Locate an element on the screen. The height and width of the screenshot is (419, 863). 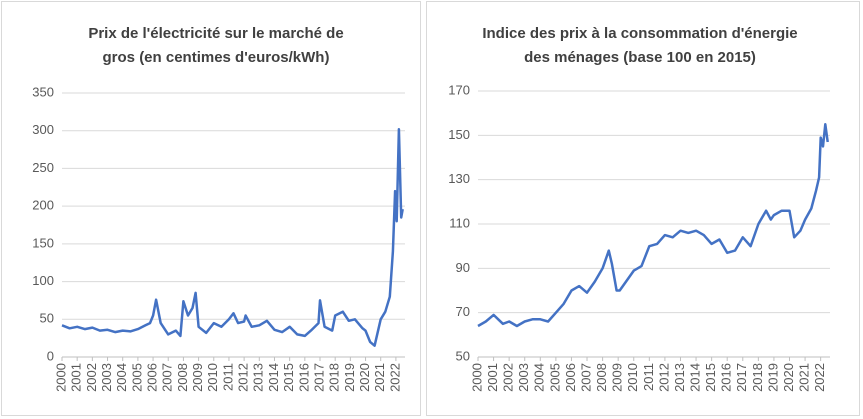
y-tick-label: 350 is located at coordinates (43, 91).